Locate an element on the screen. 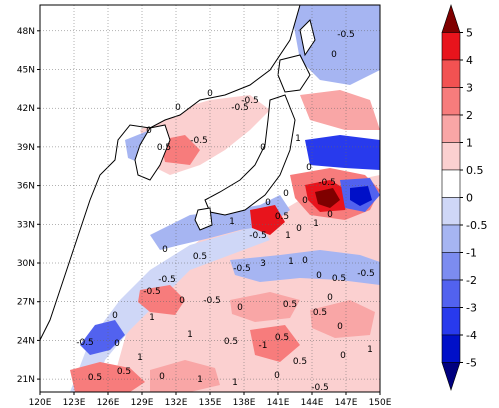 This screenshot has height=408, width=499. lon-tick-label: 123E is located at coordinates (74, 403).